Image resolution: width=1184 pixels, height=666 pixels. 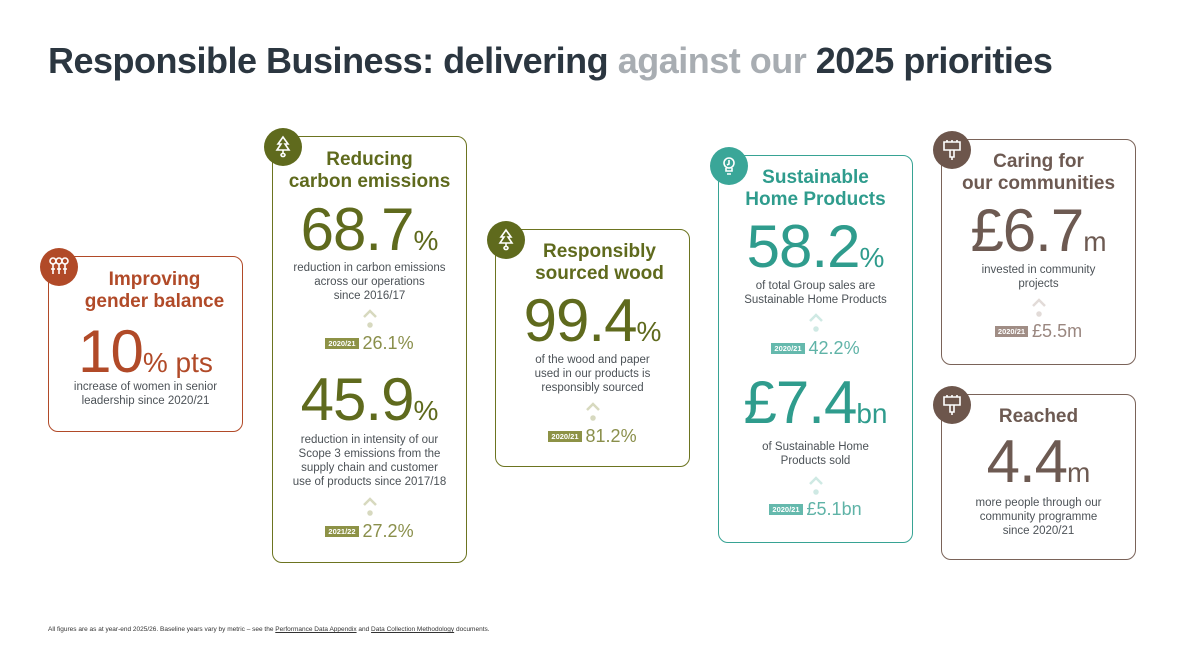 What do you see at coordinates (1027, 230) in the screenshot?
I see `metric-number: £6.7` at bounding box center [1027, 230].